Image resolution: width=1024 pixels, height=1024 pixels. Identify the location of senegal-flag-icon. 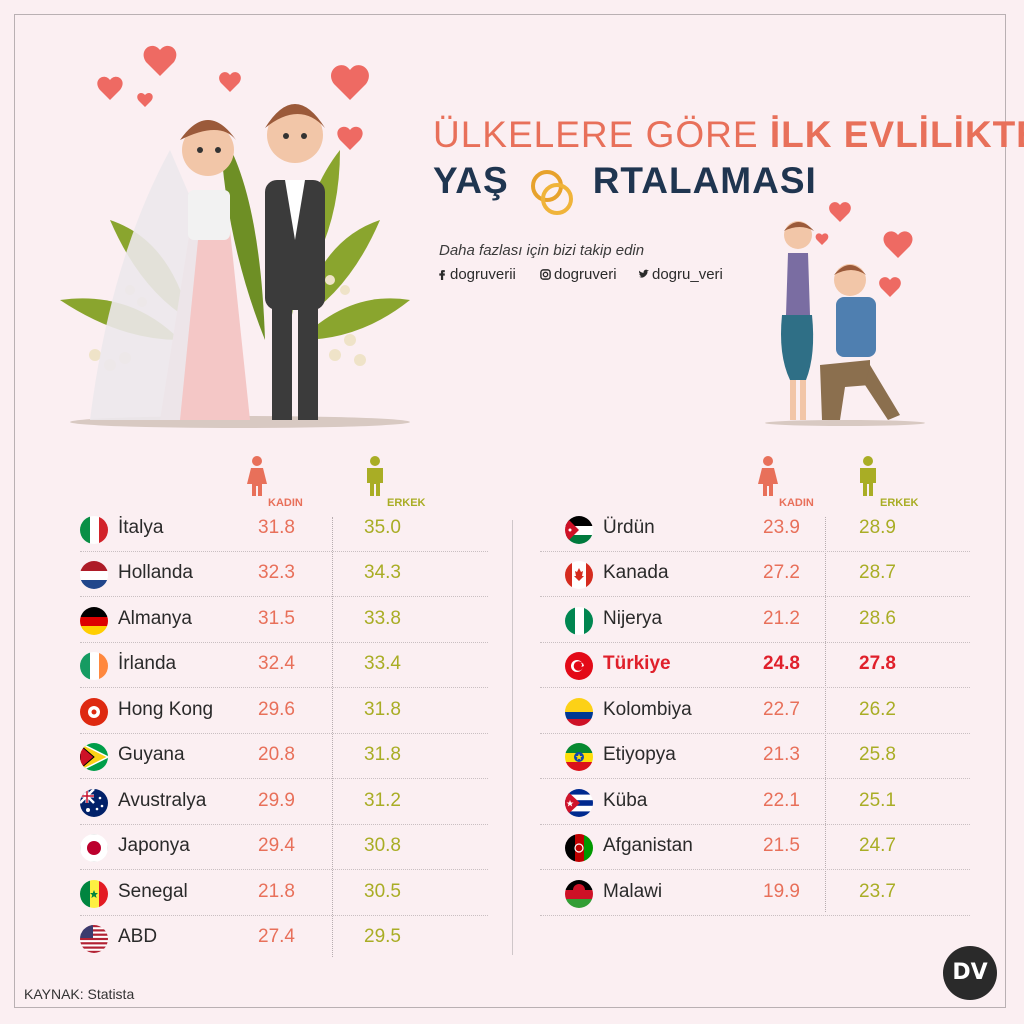
(94, 894).